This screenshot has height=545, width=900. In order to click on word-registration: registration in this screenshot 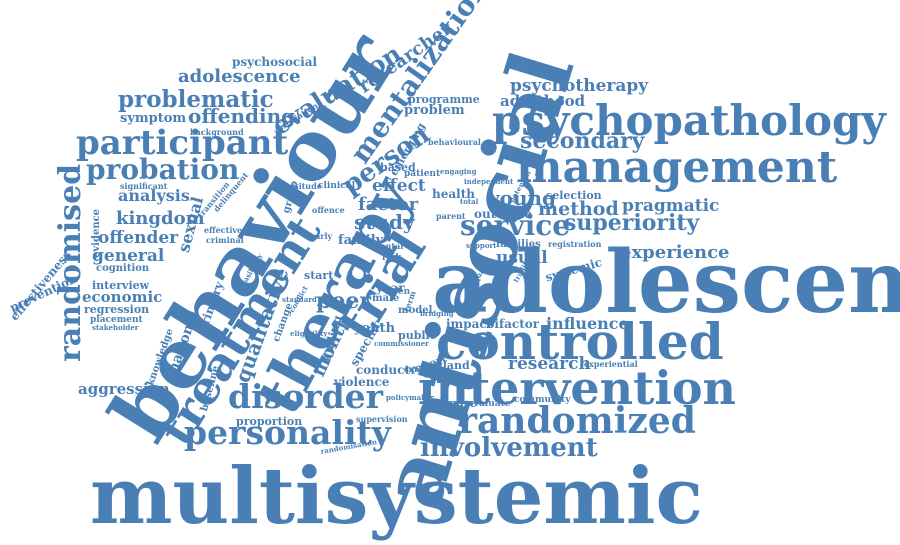, I will do `click(575, 244)`.